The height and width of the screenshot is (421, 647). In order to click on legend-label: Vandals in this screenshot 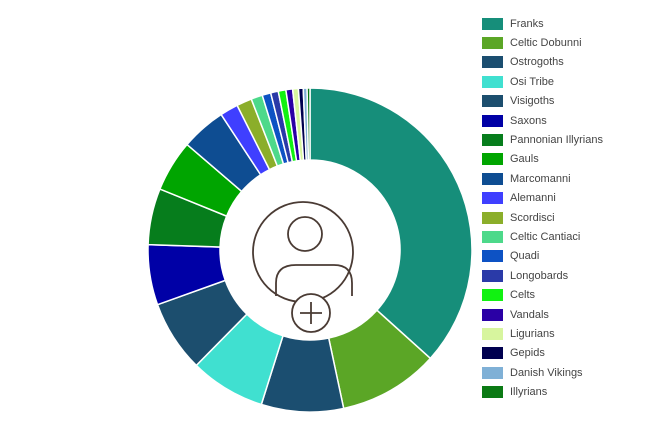, I will do `click(529, 314)`.